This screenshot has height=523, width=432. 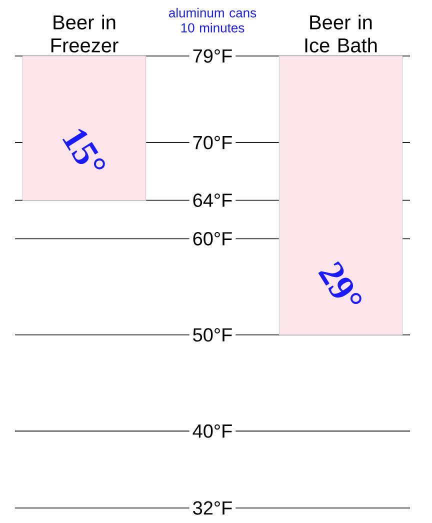 I want to click on y-tick-label: 40°F, so click(x=212, y=431).